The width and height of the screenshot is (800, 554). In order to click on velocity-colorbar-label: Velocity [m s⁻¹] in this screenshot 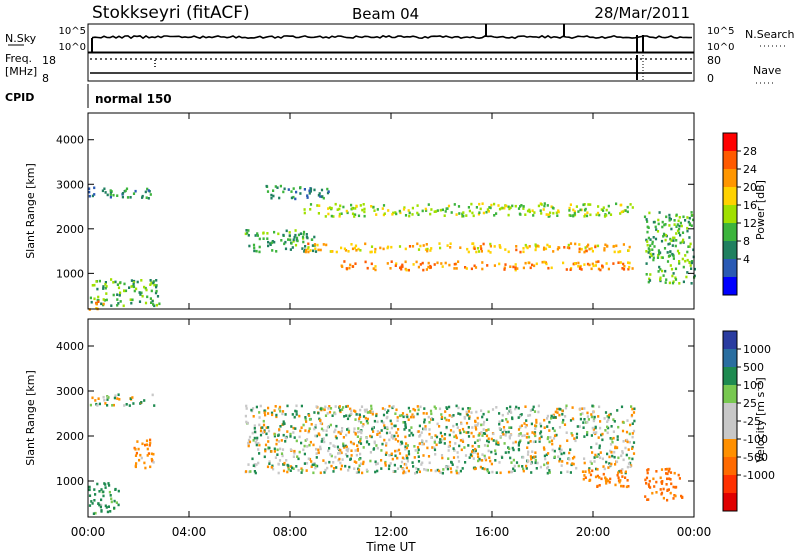, I will do `click(760, 419)`.